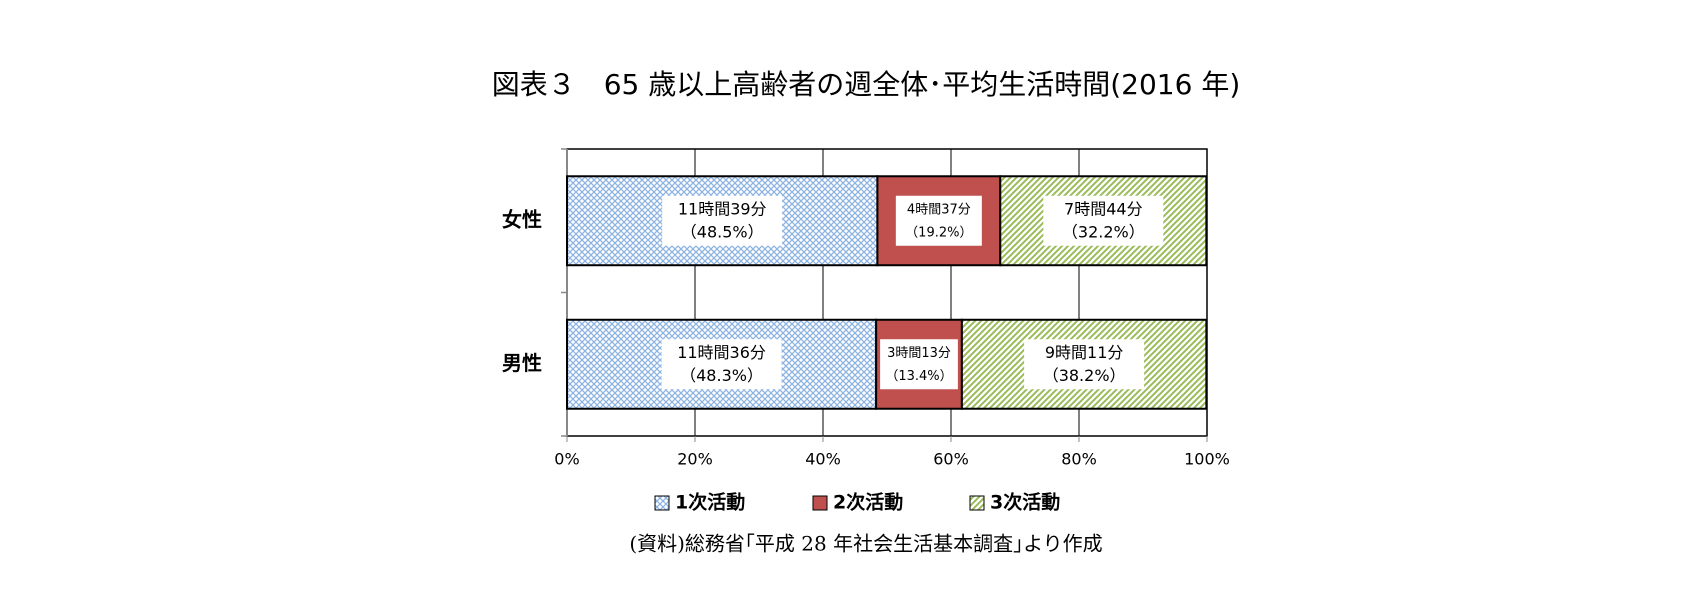 Image resolution: width=1700 pixels, height=596 pixels. What do you see at coordinates (1079, 459) in the screenshot?
I see `x-tick-label: 80%` at bounding box center [1079, 459].